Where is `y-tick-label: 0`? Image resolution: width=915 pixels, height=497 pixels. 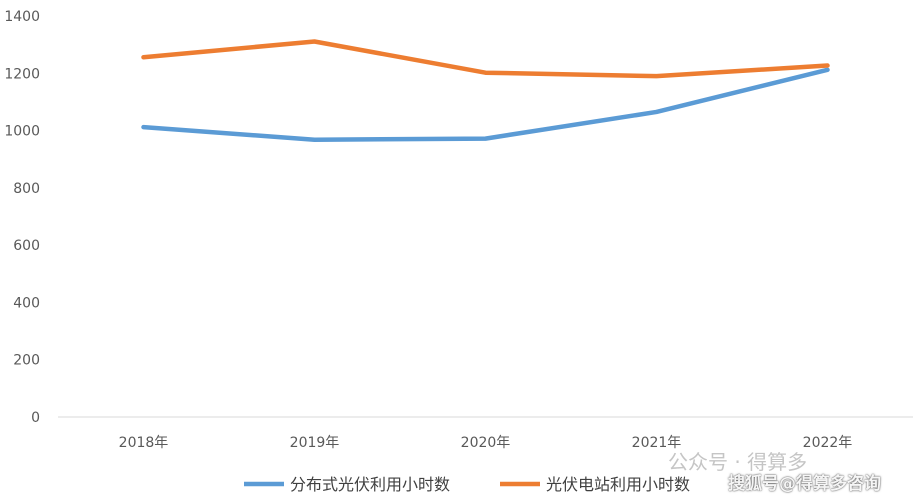 y-tick-label: 0 is located at coordinates (35, 418).